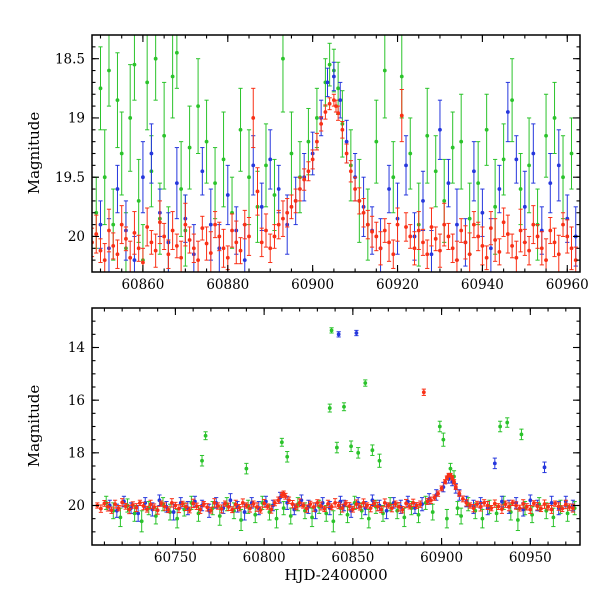 The image size is (600, 600). What do you see at coordinates (482, 285) in the screenshot?
I see `x-tick-label: 60940` at bounding box center [482, 285].